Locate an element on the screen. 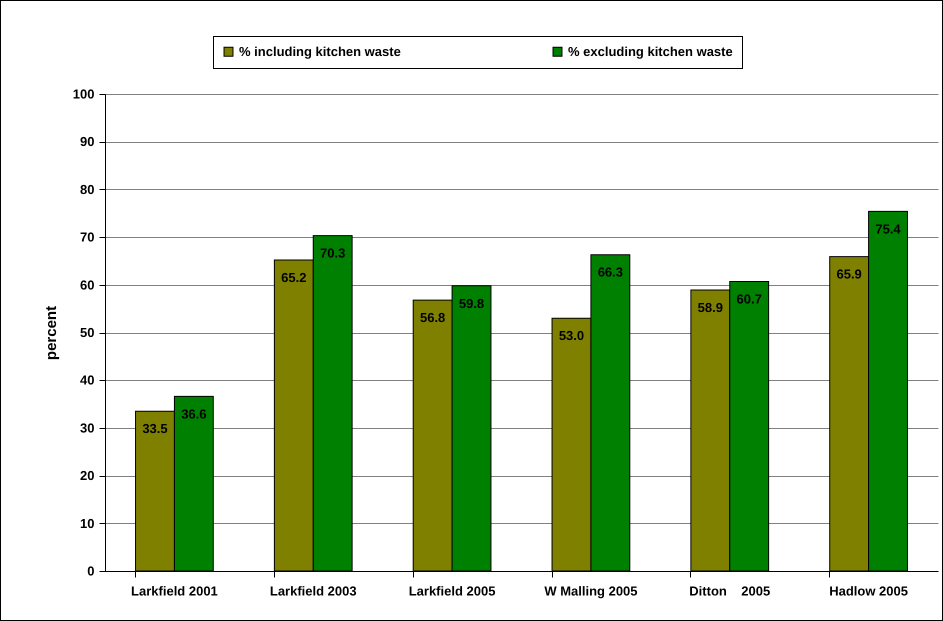 The image size is (943, 621). y-tick-label: 60 is located at coordinates (87, 284).